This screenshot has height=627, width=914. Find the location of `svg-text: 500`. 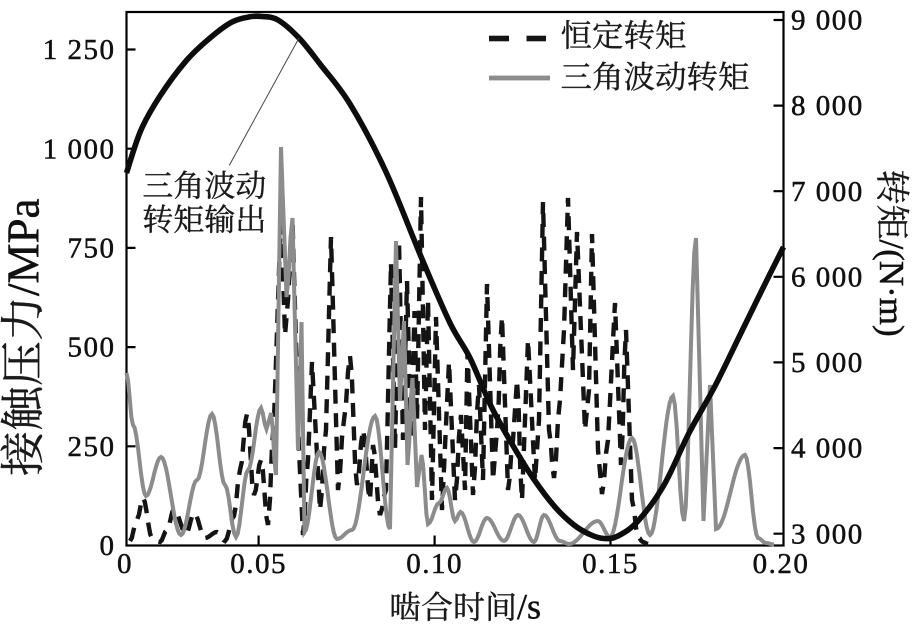

svg-text: 500 is located at coordinates (92, 348).